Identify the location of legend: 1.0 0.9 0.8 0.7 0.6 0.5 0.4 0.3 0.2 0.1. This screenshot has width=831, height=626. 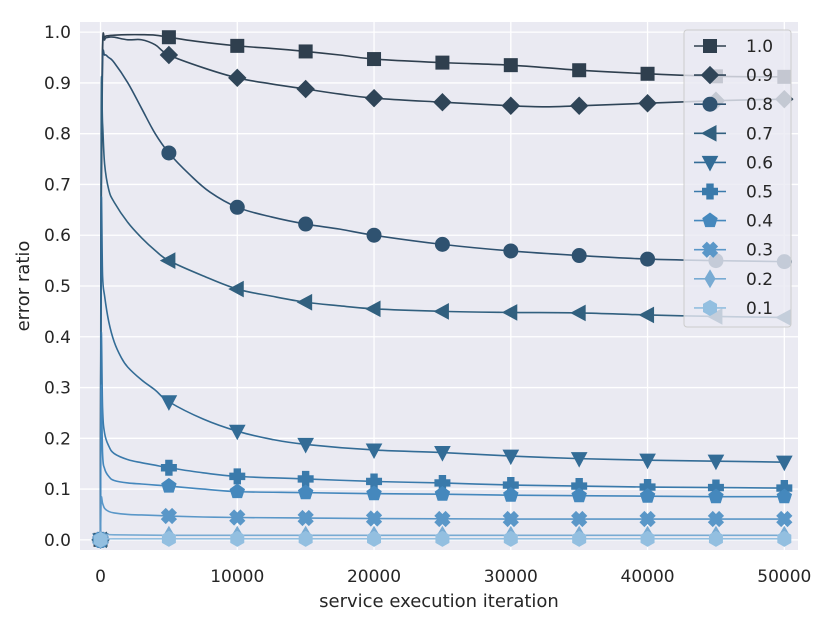
(737, 178).